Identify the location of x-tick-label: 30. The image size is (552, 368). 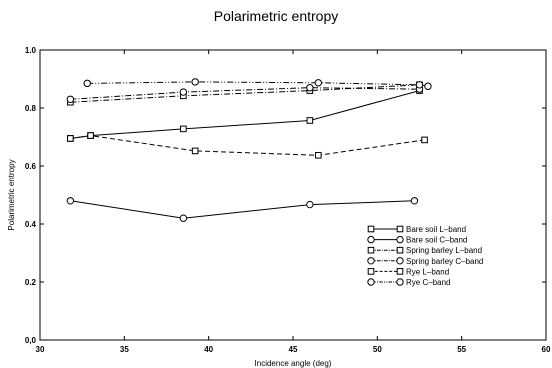
(40, 349).